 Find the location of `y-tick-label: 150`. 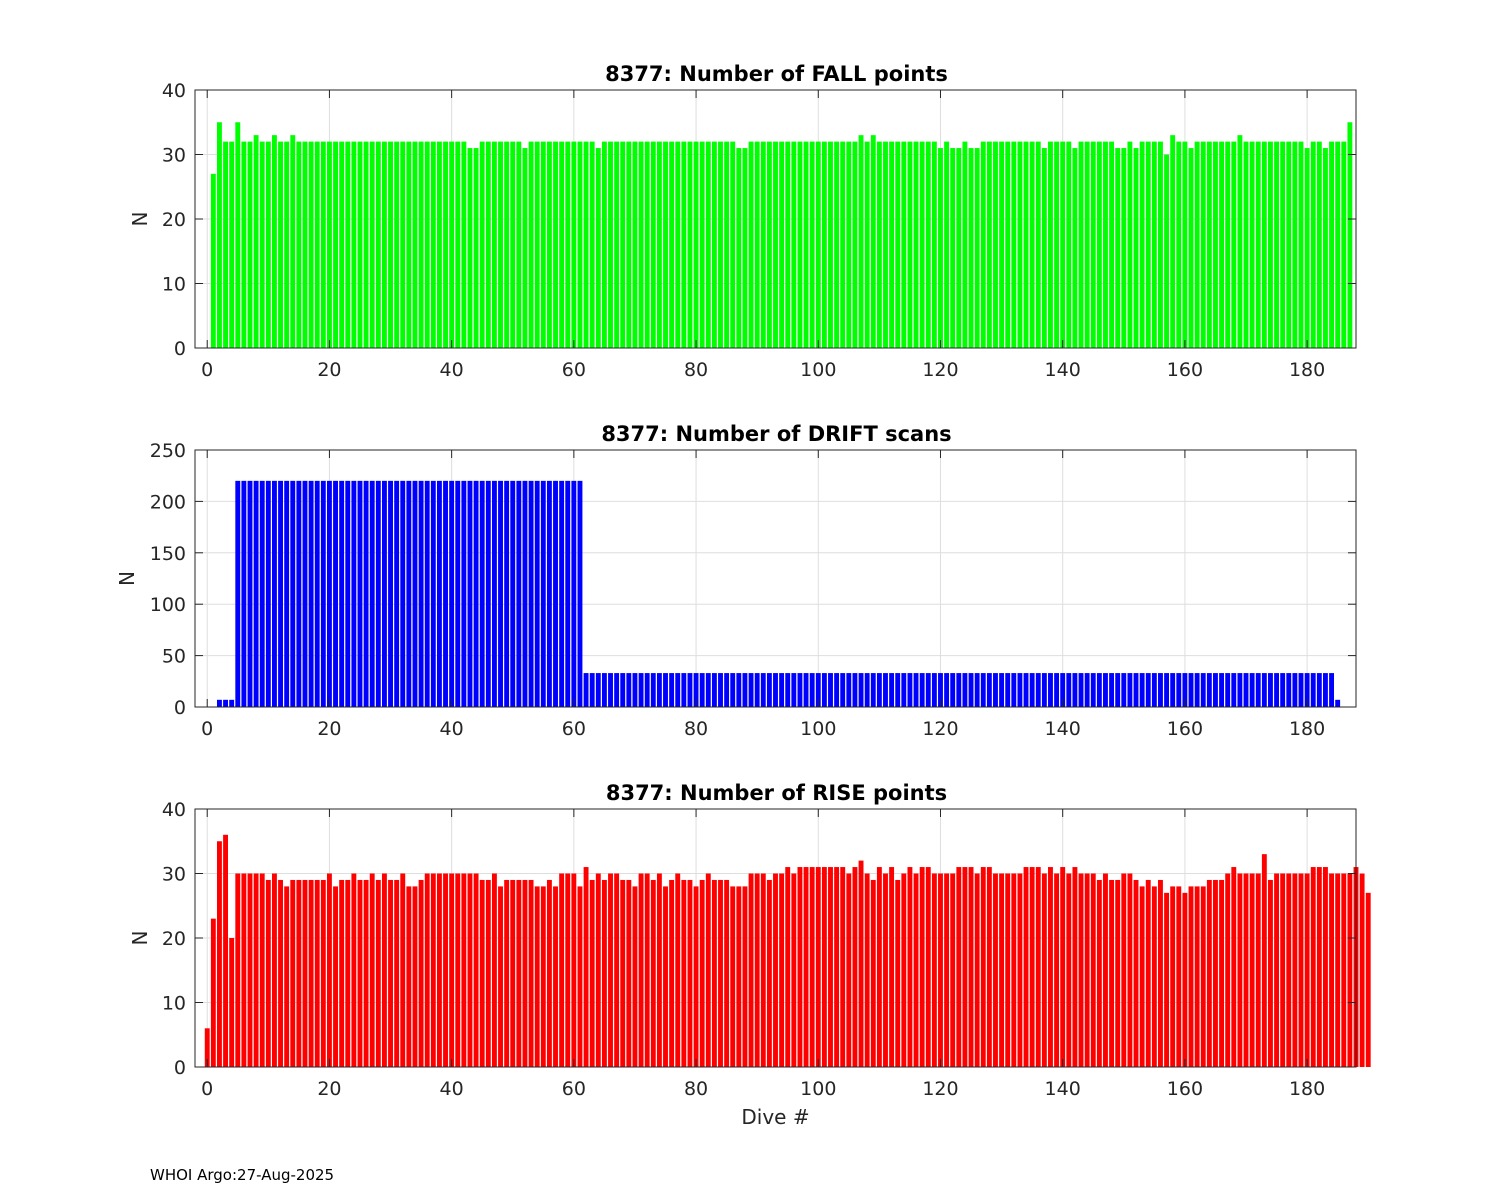

y-tick-label: 150 is located at coordinates (168, 554).